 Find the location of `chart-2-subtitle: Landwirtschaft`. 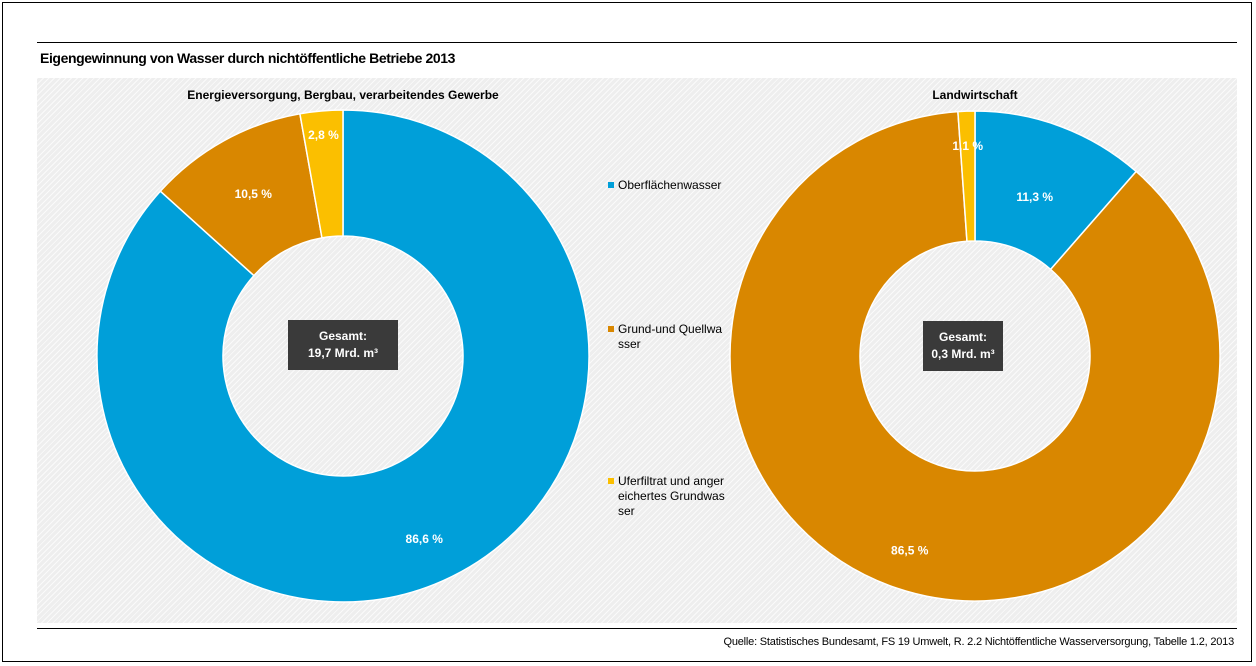

chart-2-subtitle: Landwirtschaft is located at coordinates (975, 95).